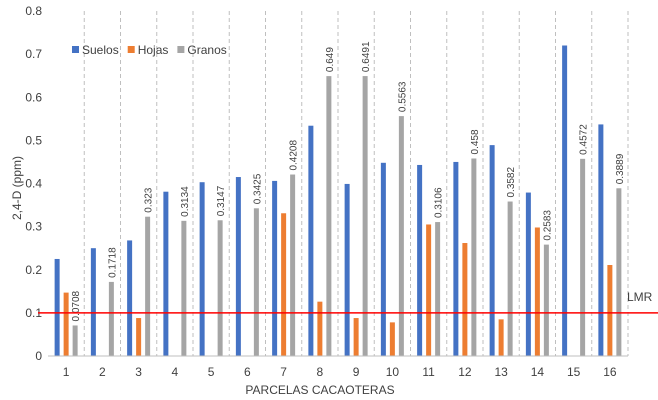  I want to click on x-tick-label: 14, so click(538, 372).